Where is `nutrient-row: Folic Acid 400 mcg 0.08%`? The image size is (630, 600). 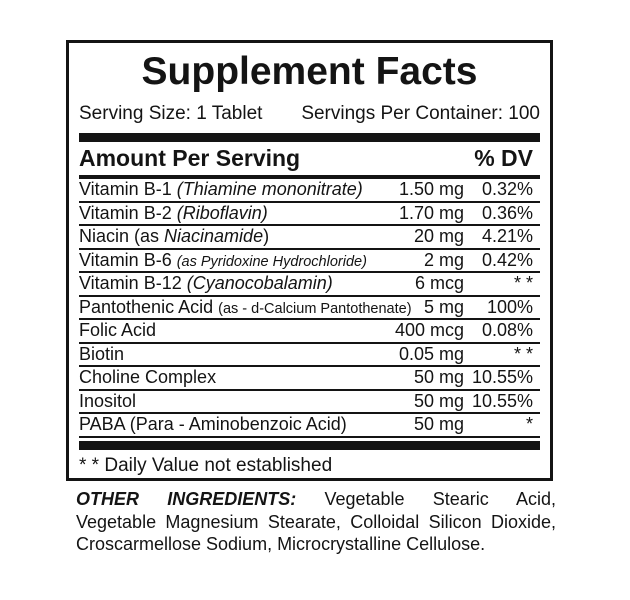 nutrient-row: Folic Acid 400 mcg 0.08% is located at coordinates (309, 332).